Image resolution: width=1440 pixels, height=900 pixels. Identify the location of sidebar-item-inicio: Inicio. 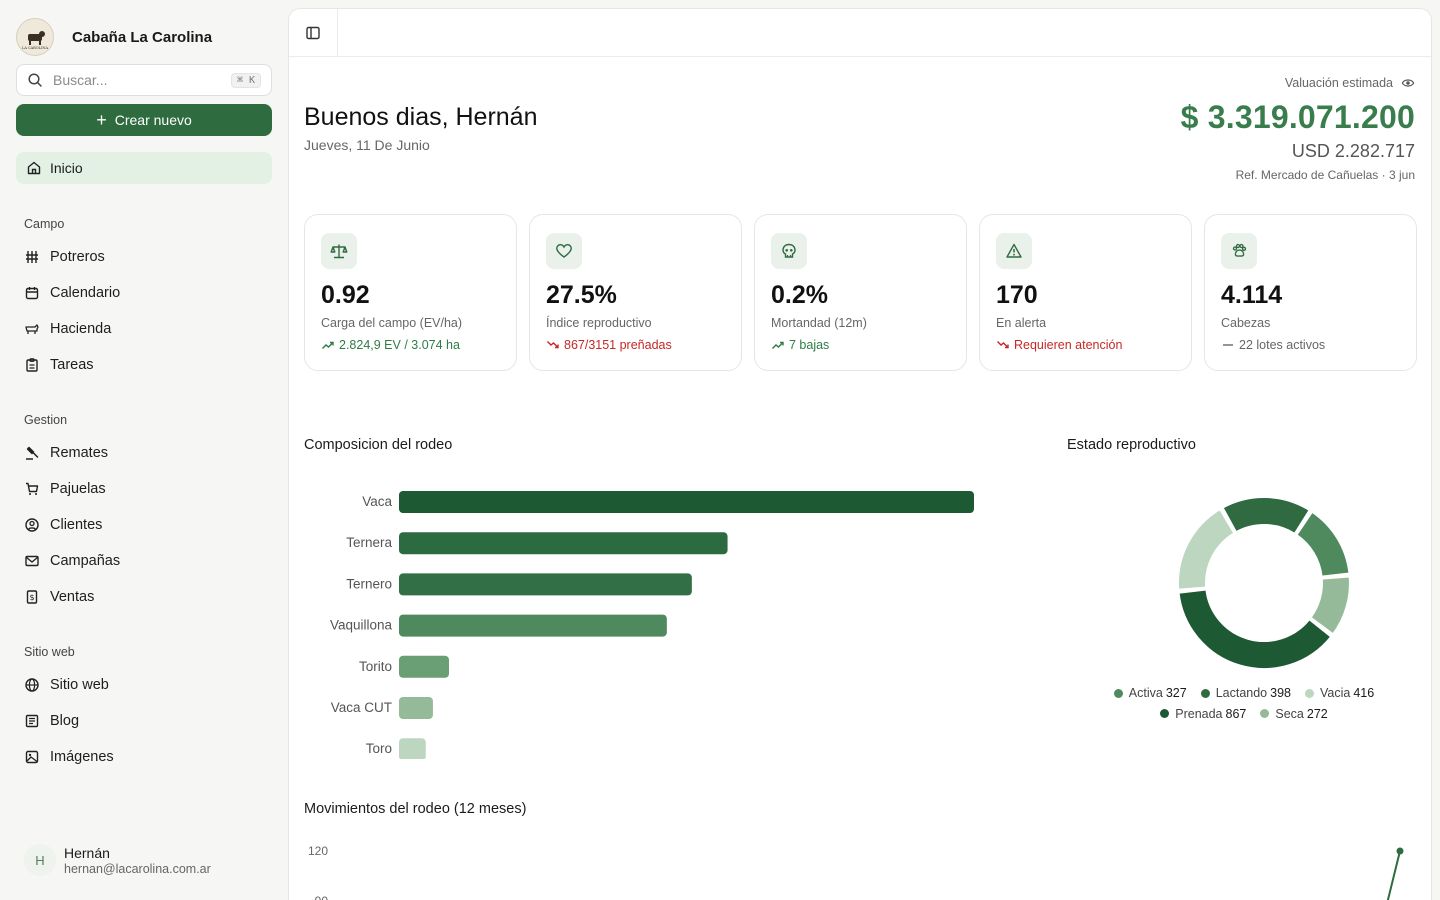
(144, 168).